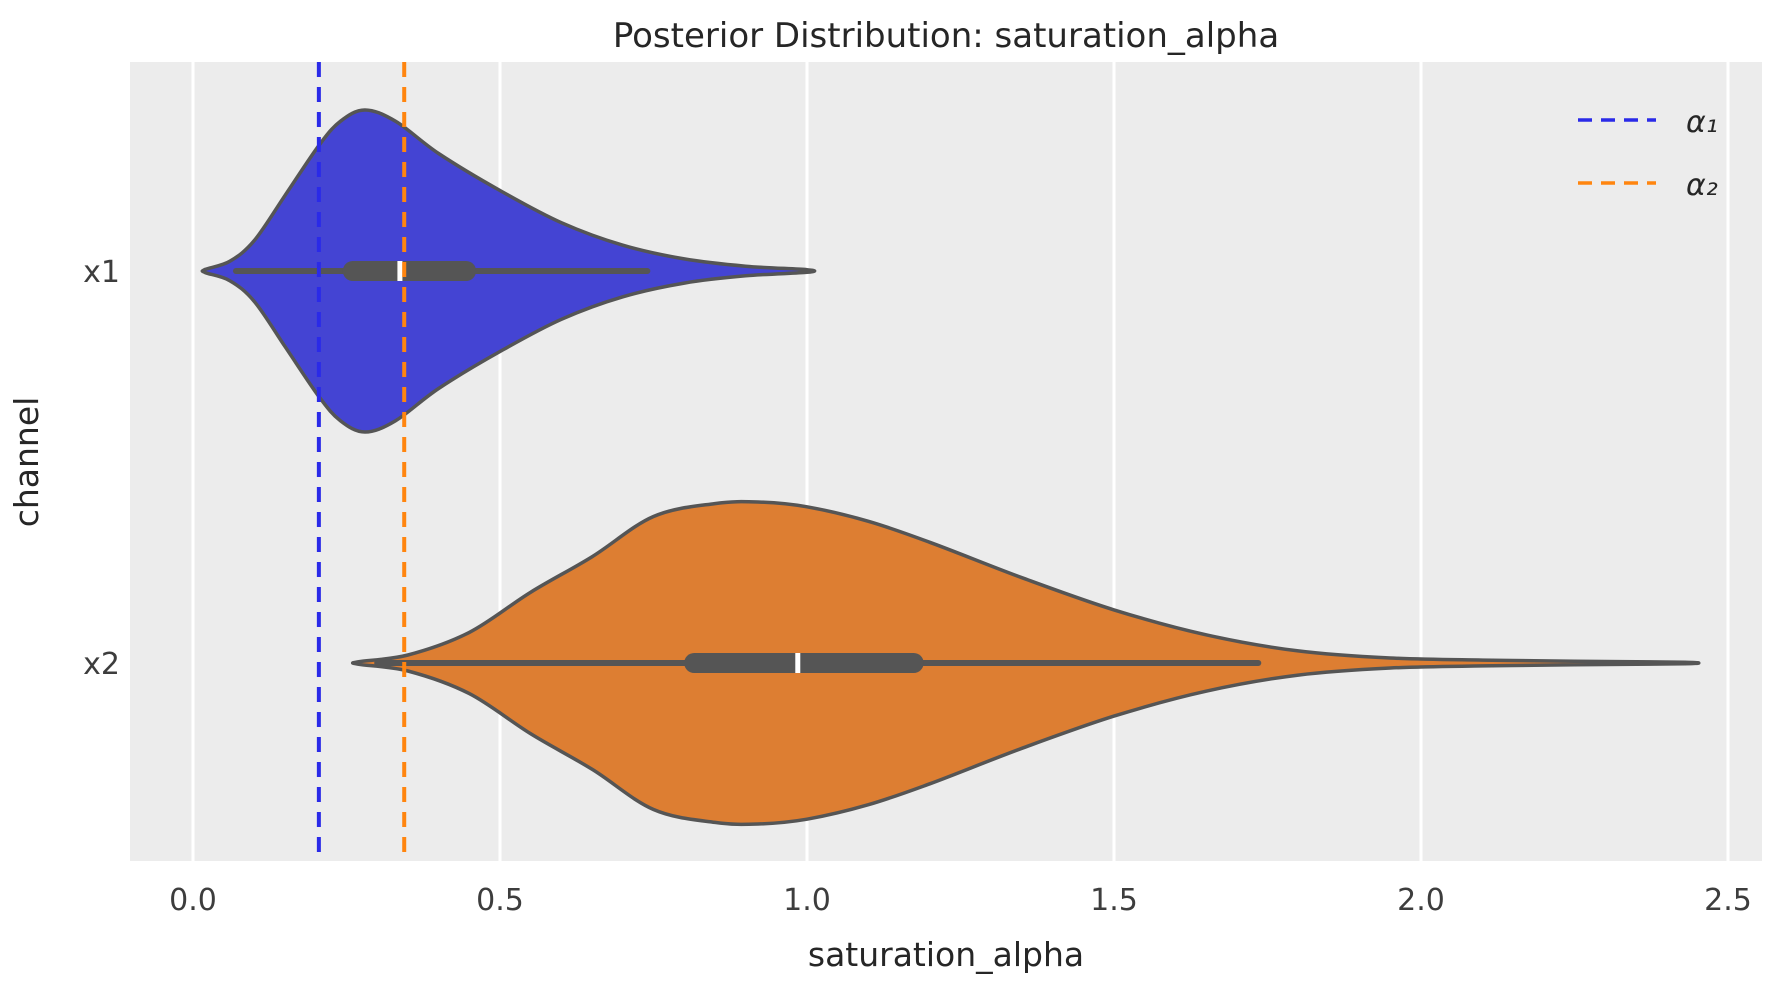  I want to click on iqr-box-x1, so click(409, 271).